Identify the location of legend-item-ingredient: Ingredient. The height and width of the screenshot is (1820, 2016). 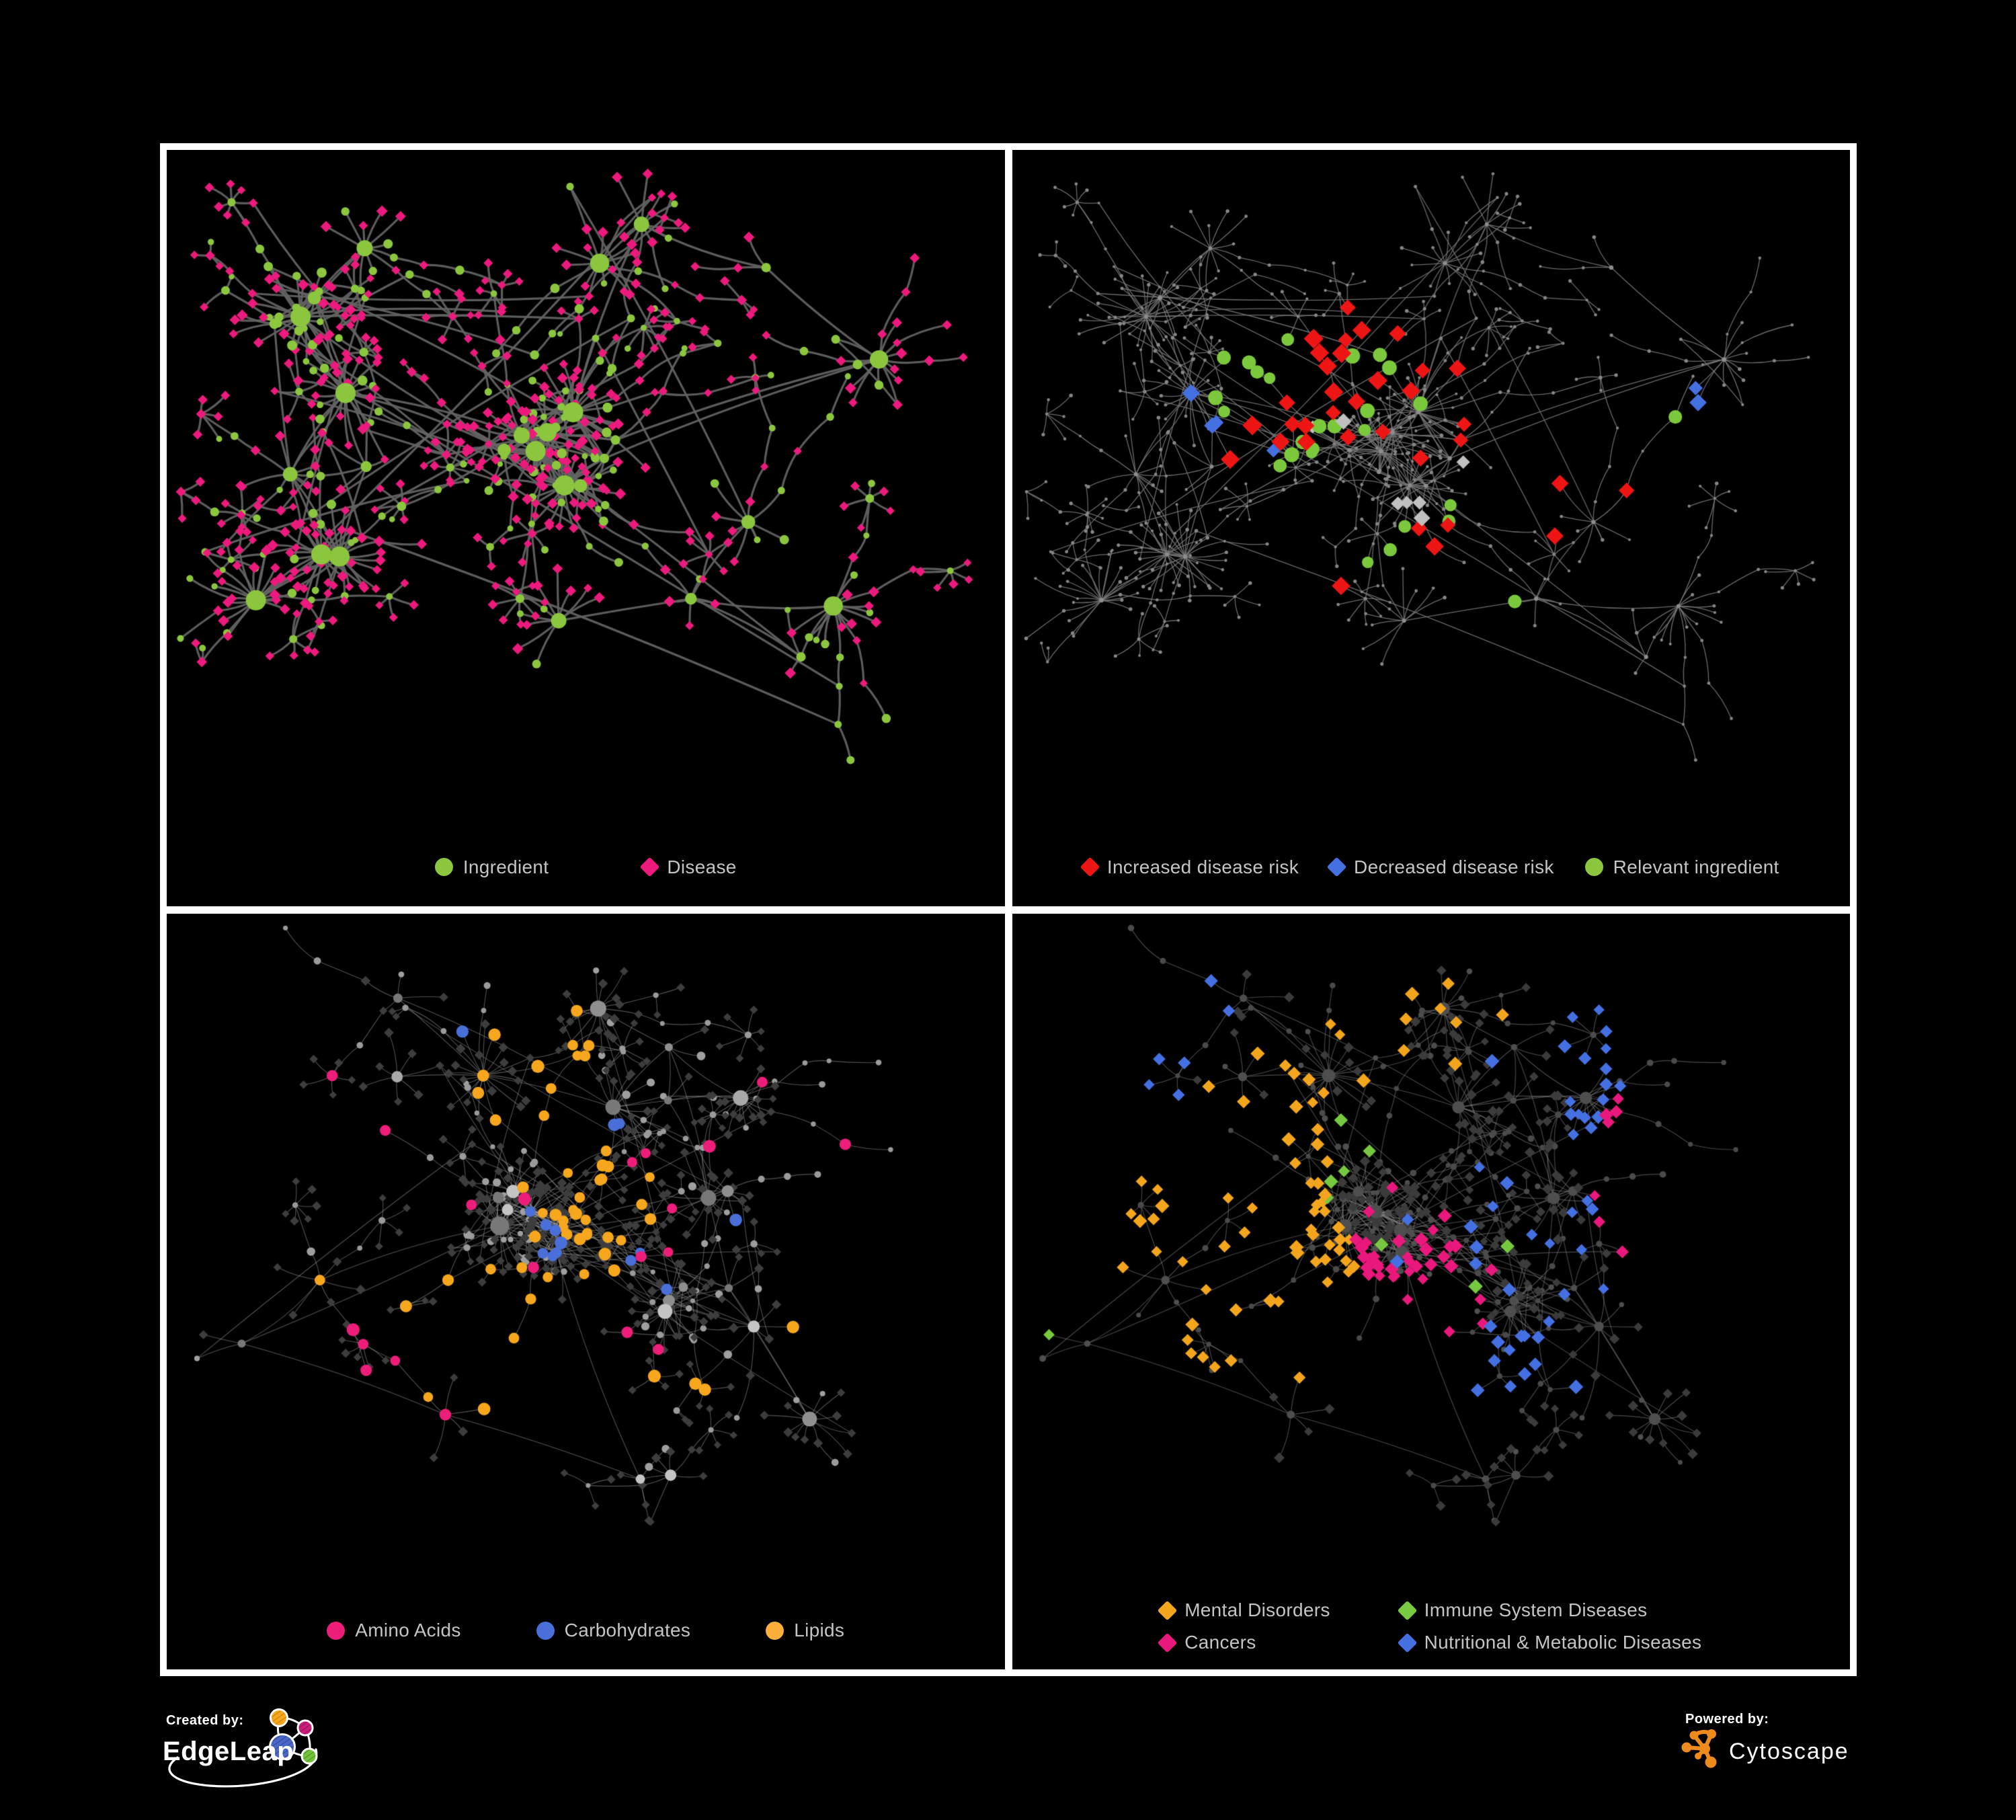
(491, 867).